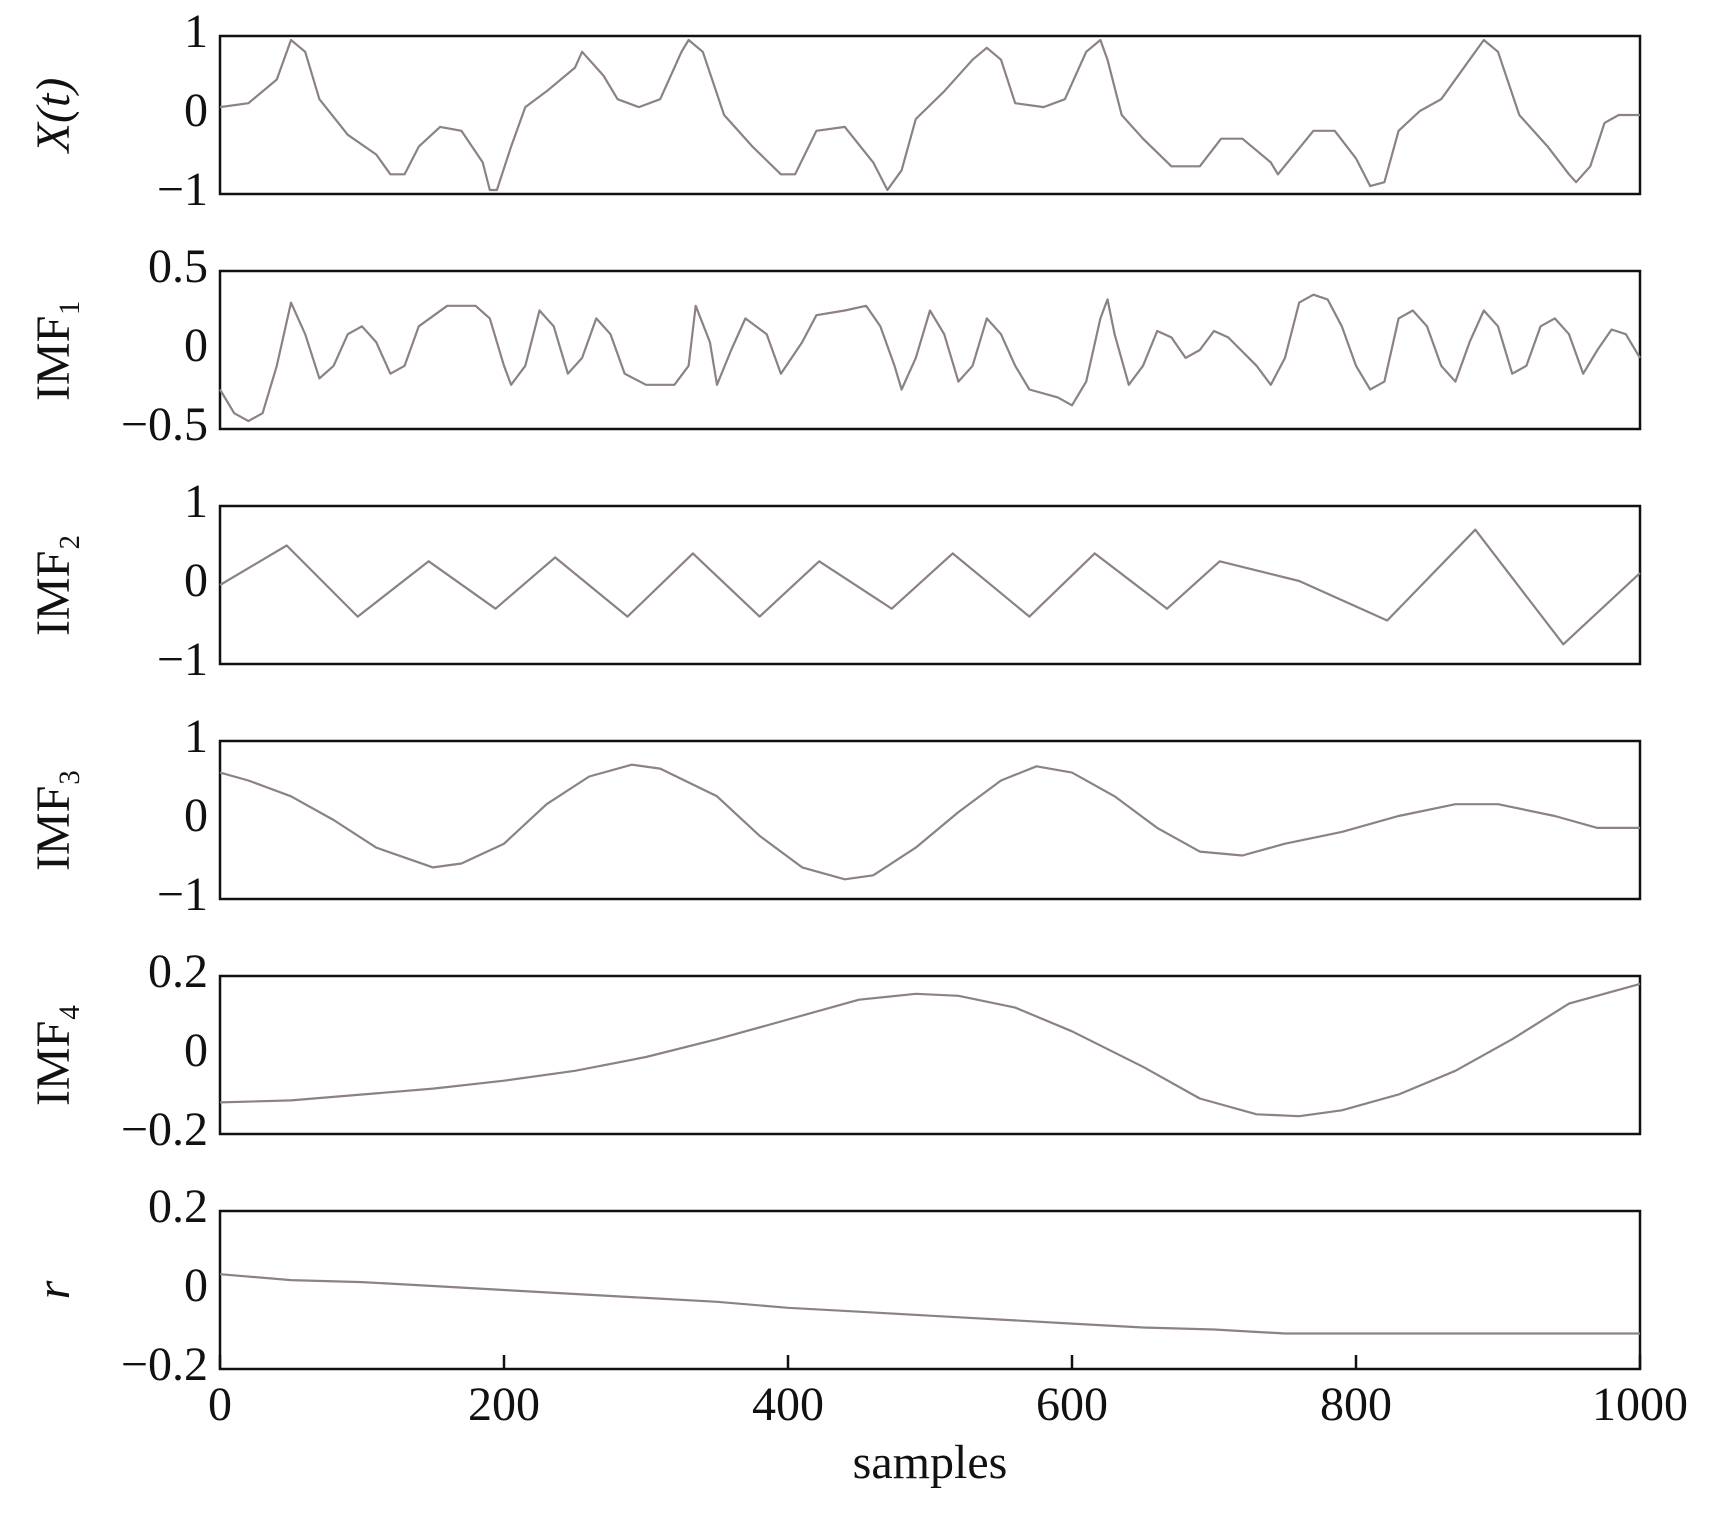  Describe the element at coordinates (788, 1404) in the screenshot. I see `x-tick-label: 400` at that location.